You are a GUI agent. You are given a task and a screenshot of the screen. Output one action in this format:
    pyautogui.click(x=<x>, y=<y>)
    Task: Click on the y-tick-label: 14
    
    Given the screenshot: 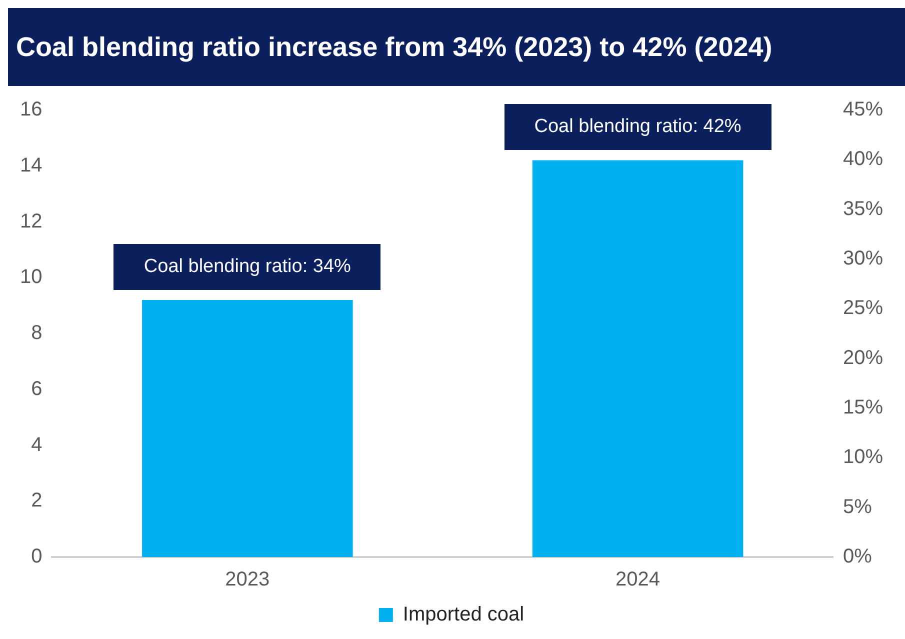 What is the action you would take?
    pyautogui.click(x=31, y=165)
    